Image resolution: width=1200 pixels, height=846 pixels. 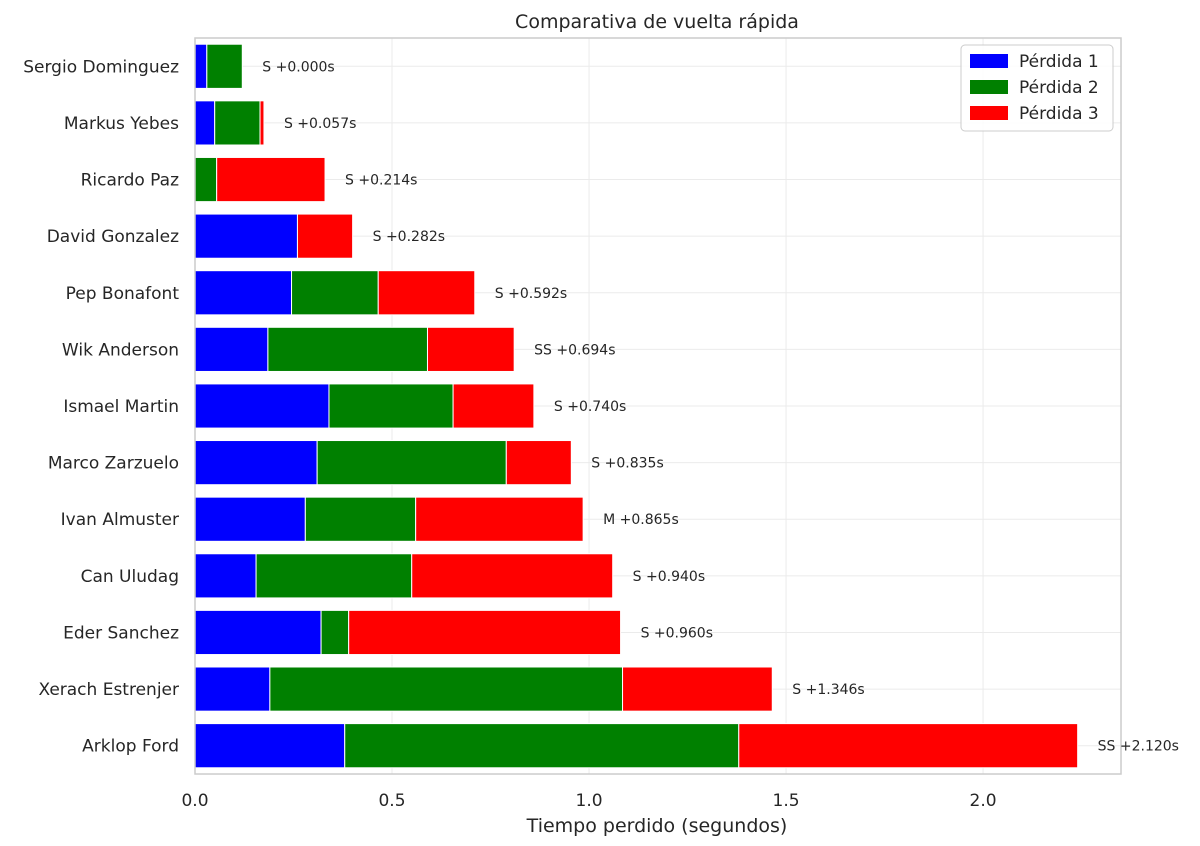 I want to click on y-tick-label: Eder Sanchez, so click(x=121, y=633).